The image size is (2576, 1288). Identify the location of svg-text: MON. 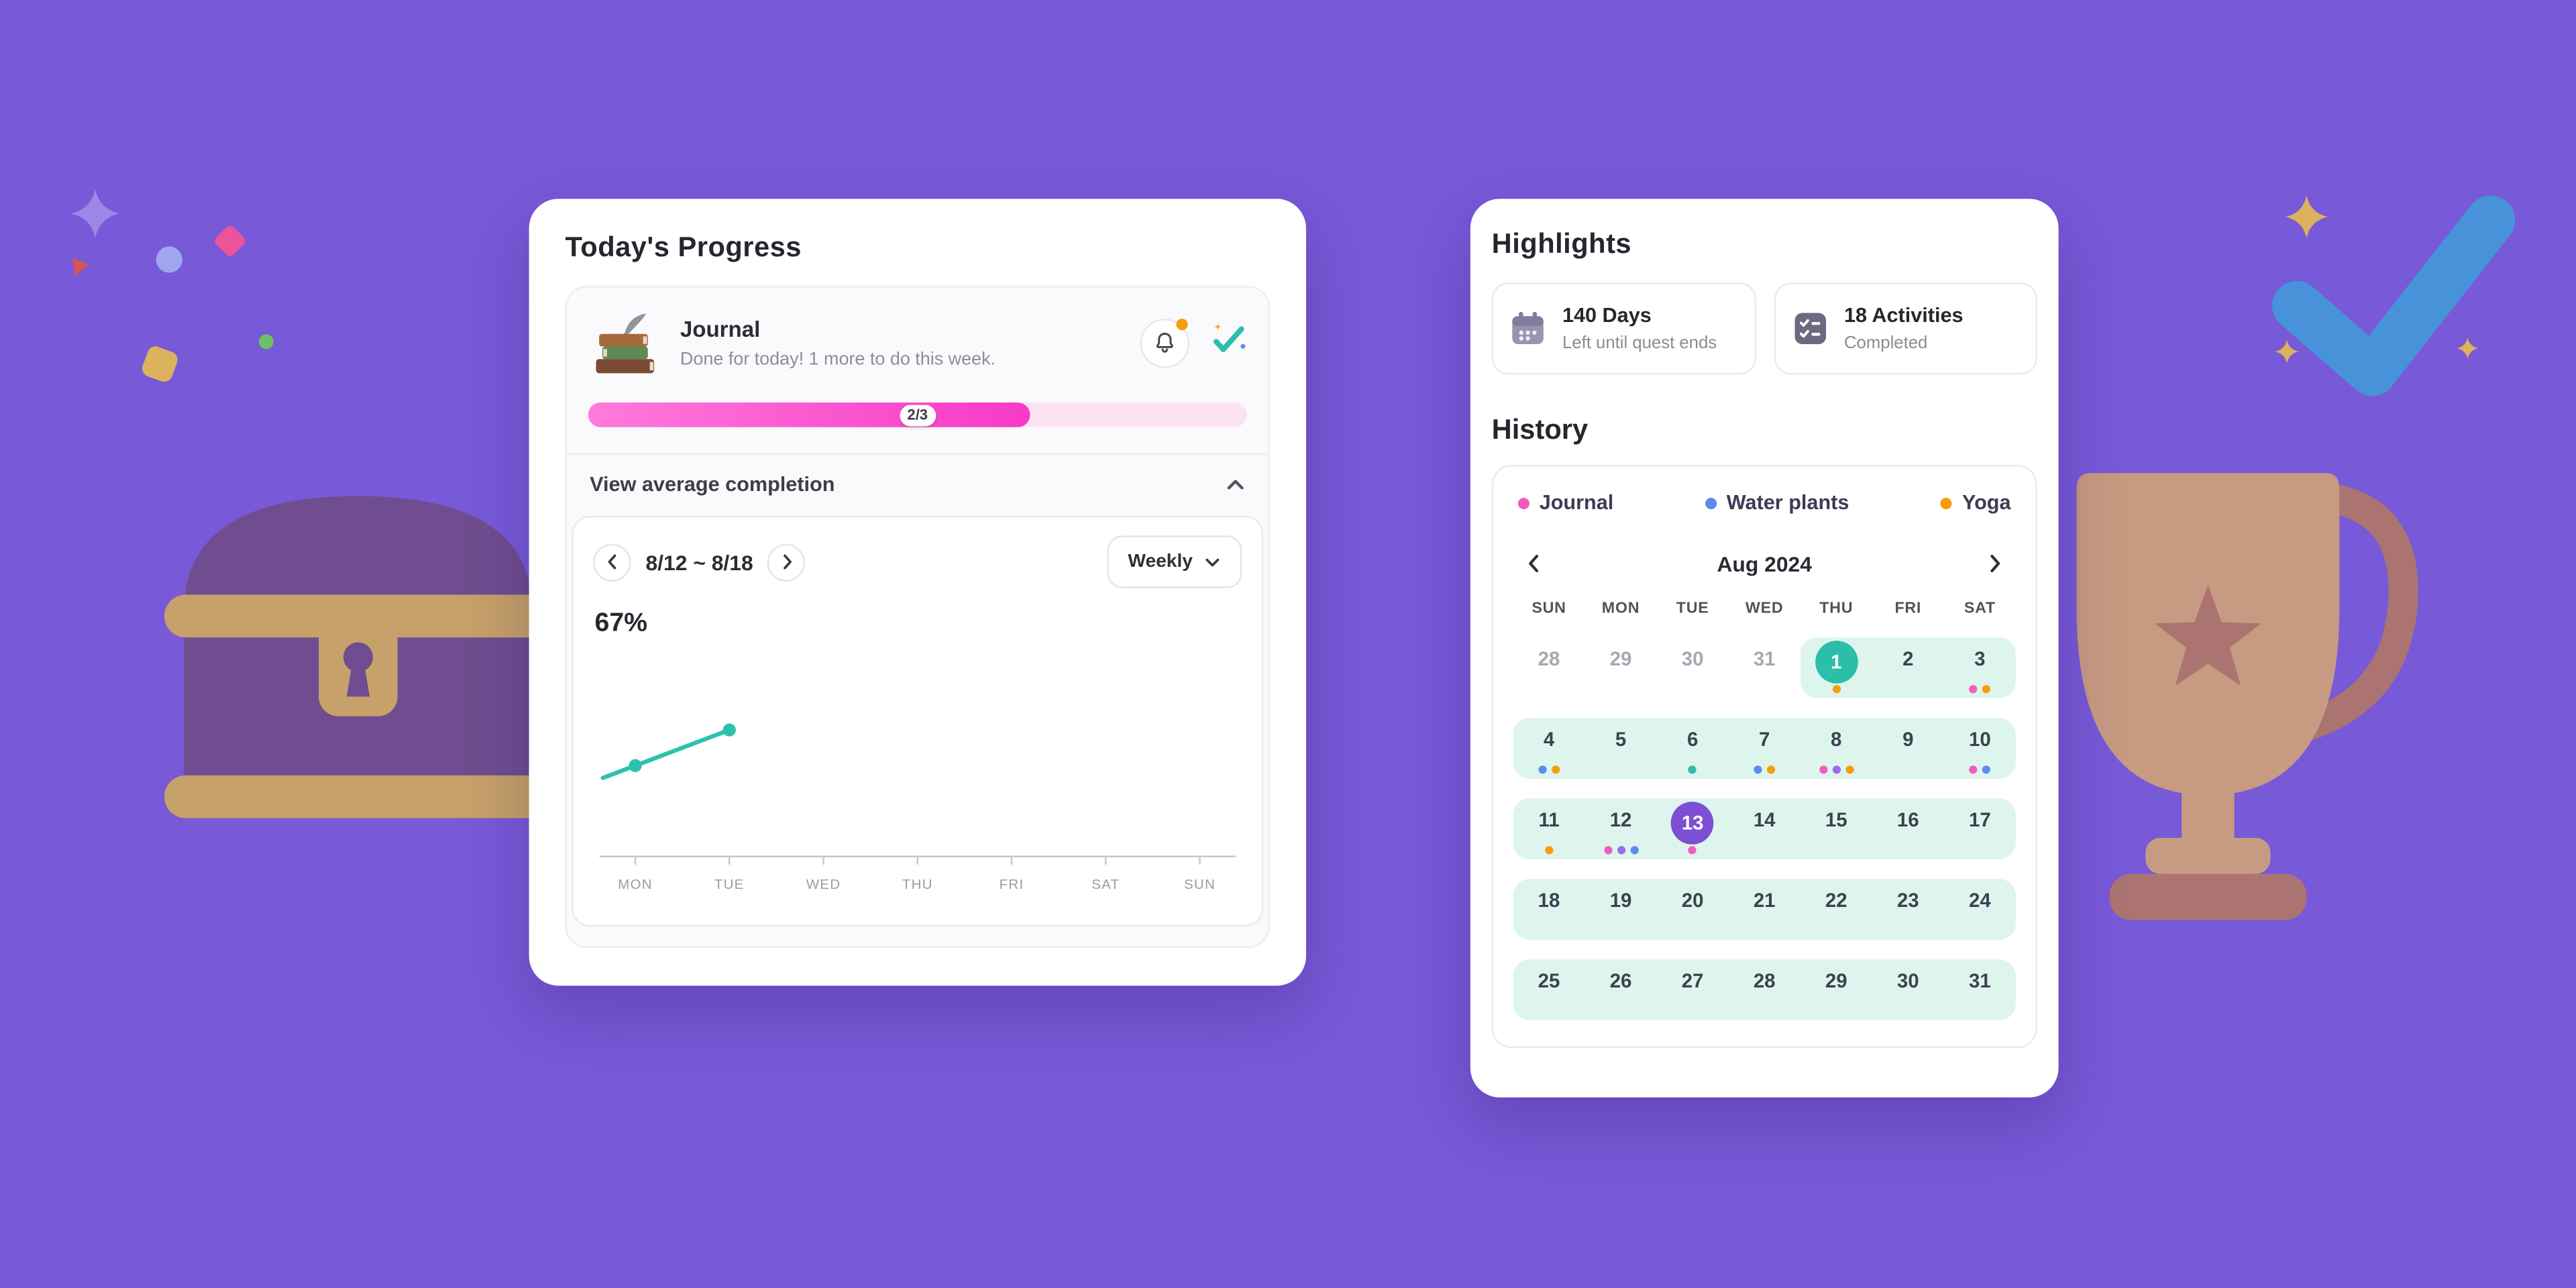
(635, 884).